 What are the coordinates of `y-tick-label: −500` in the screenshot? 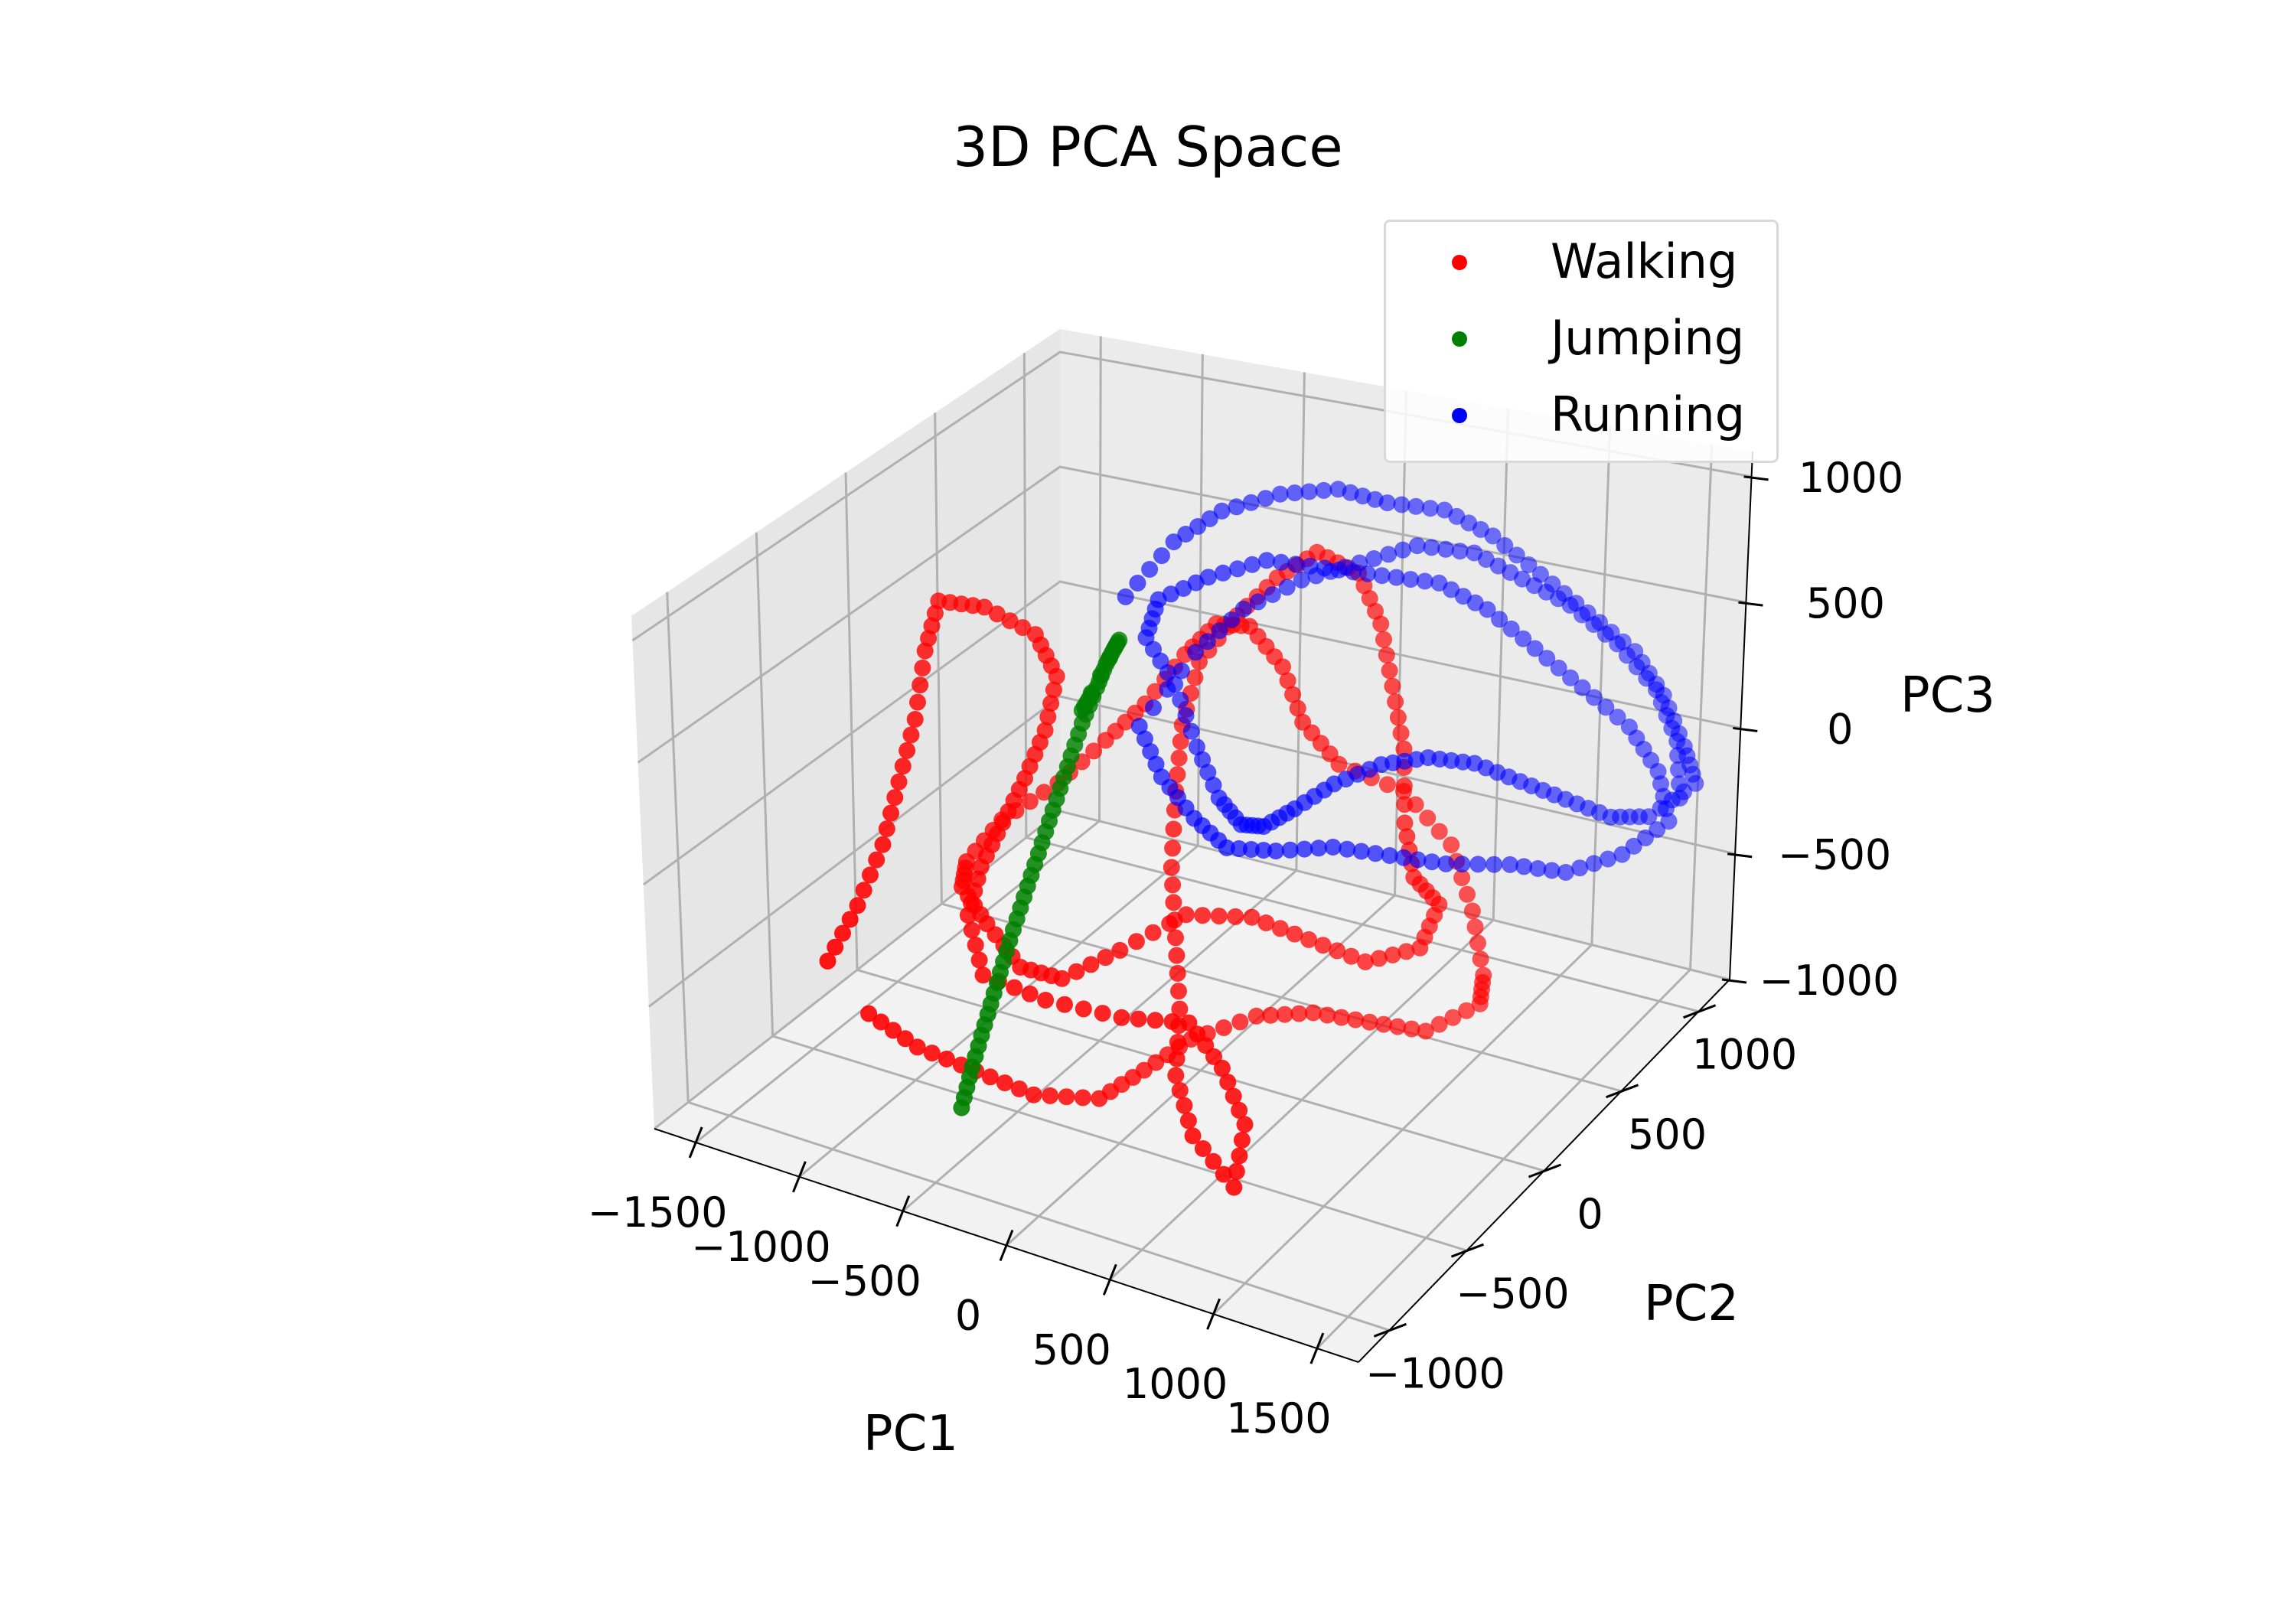 It's located at (1512, 1294).